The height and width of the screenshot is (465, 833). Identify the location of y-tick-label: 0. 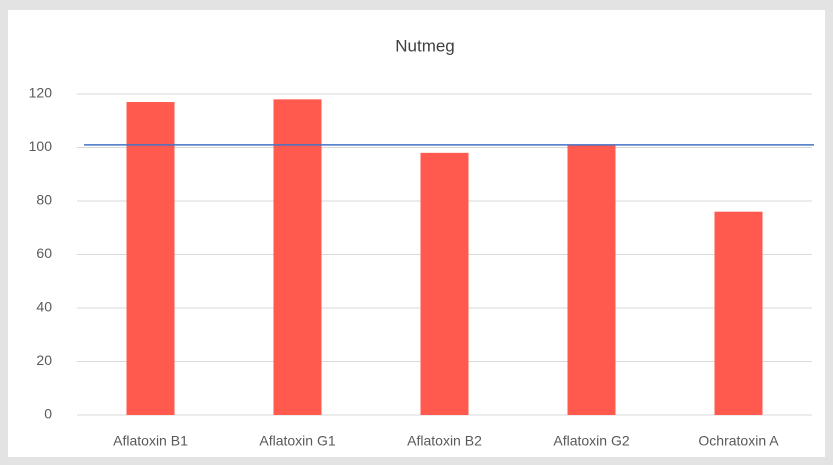
(48, 414).